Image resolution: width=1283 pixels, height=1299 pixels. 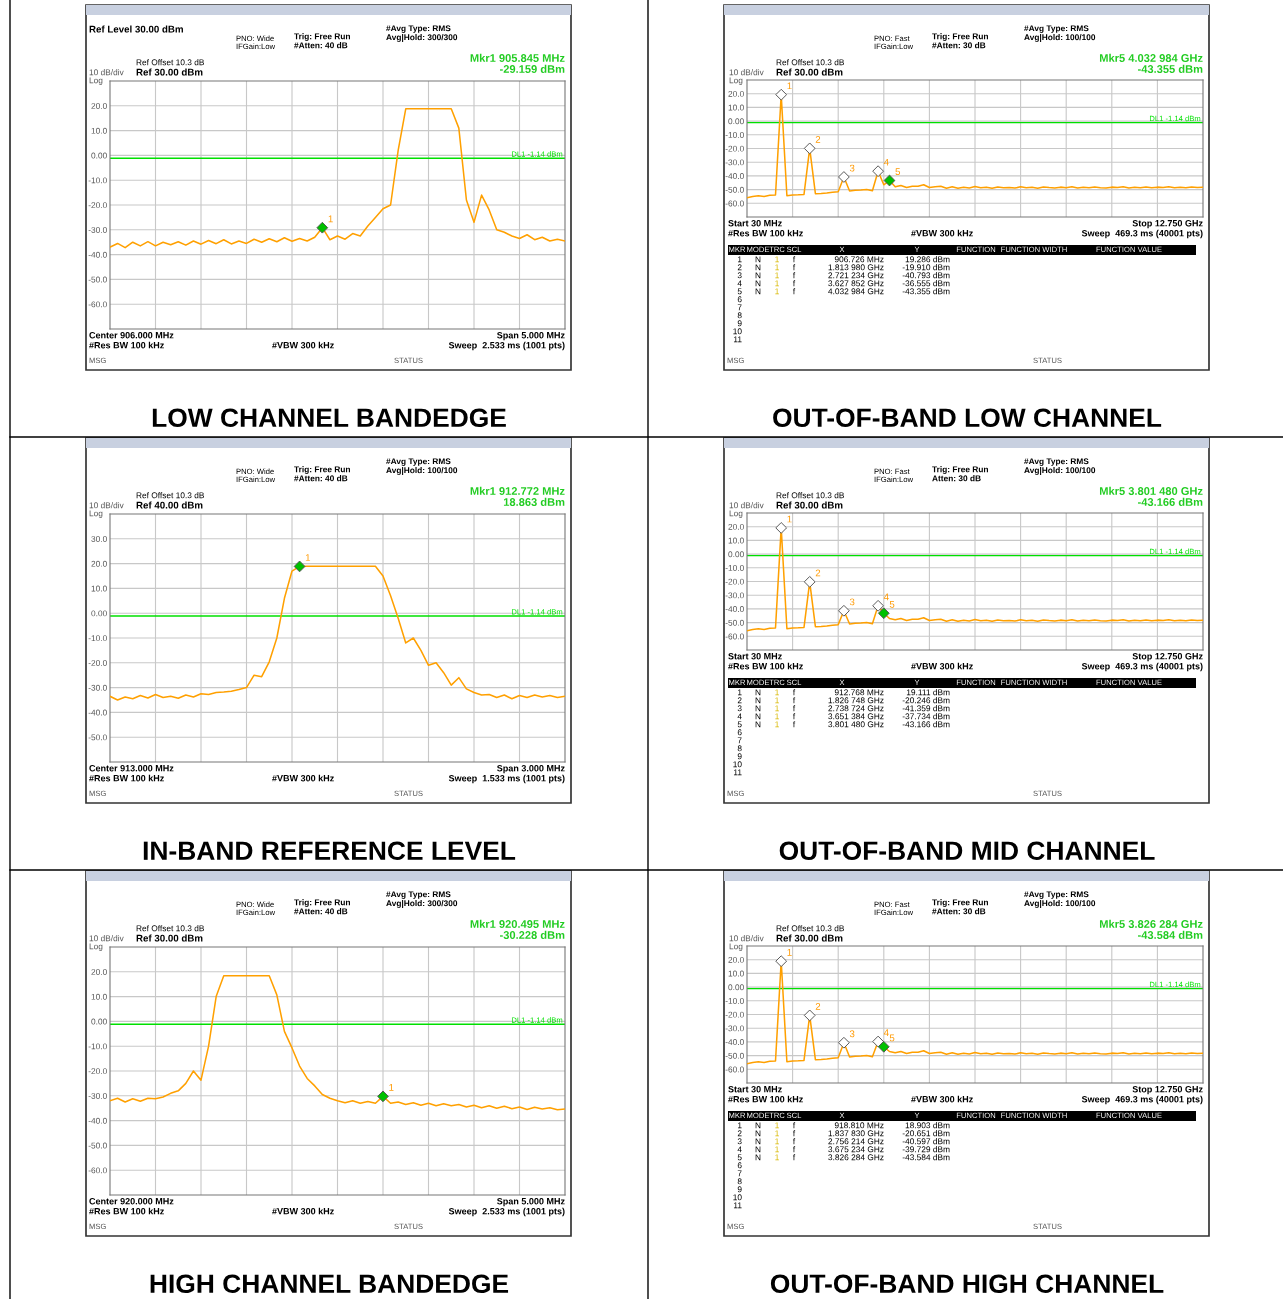 What do you see at coordinates (1151, 57) in the screenshot?
I see `text: Mkr5 4.032 984 GHz` at bounding box center [1151, 57].